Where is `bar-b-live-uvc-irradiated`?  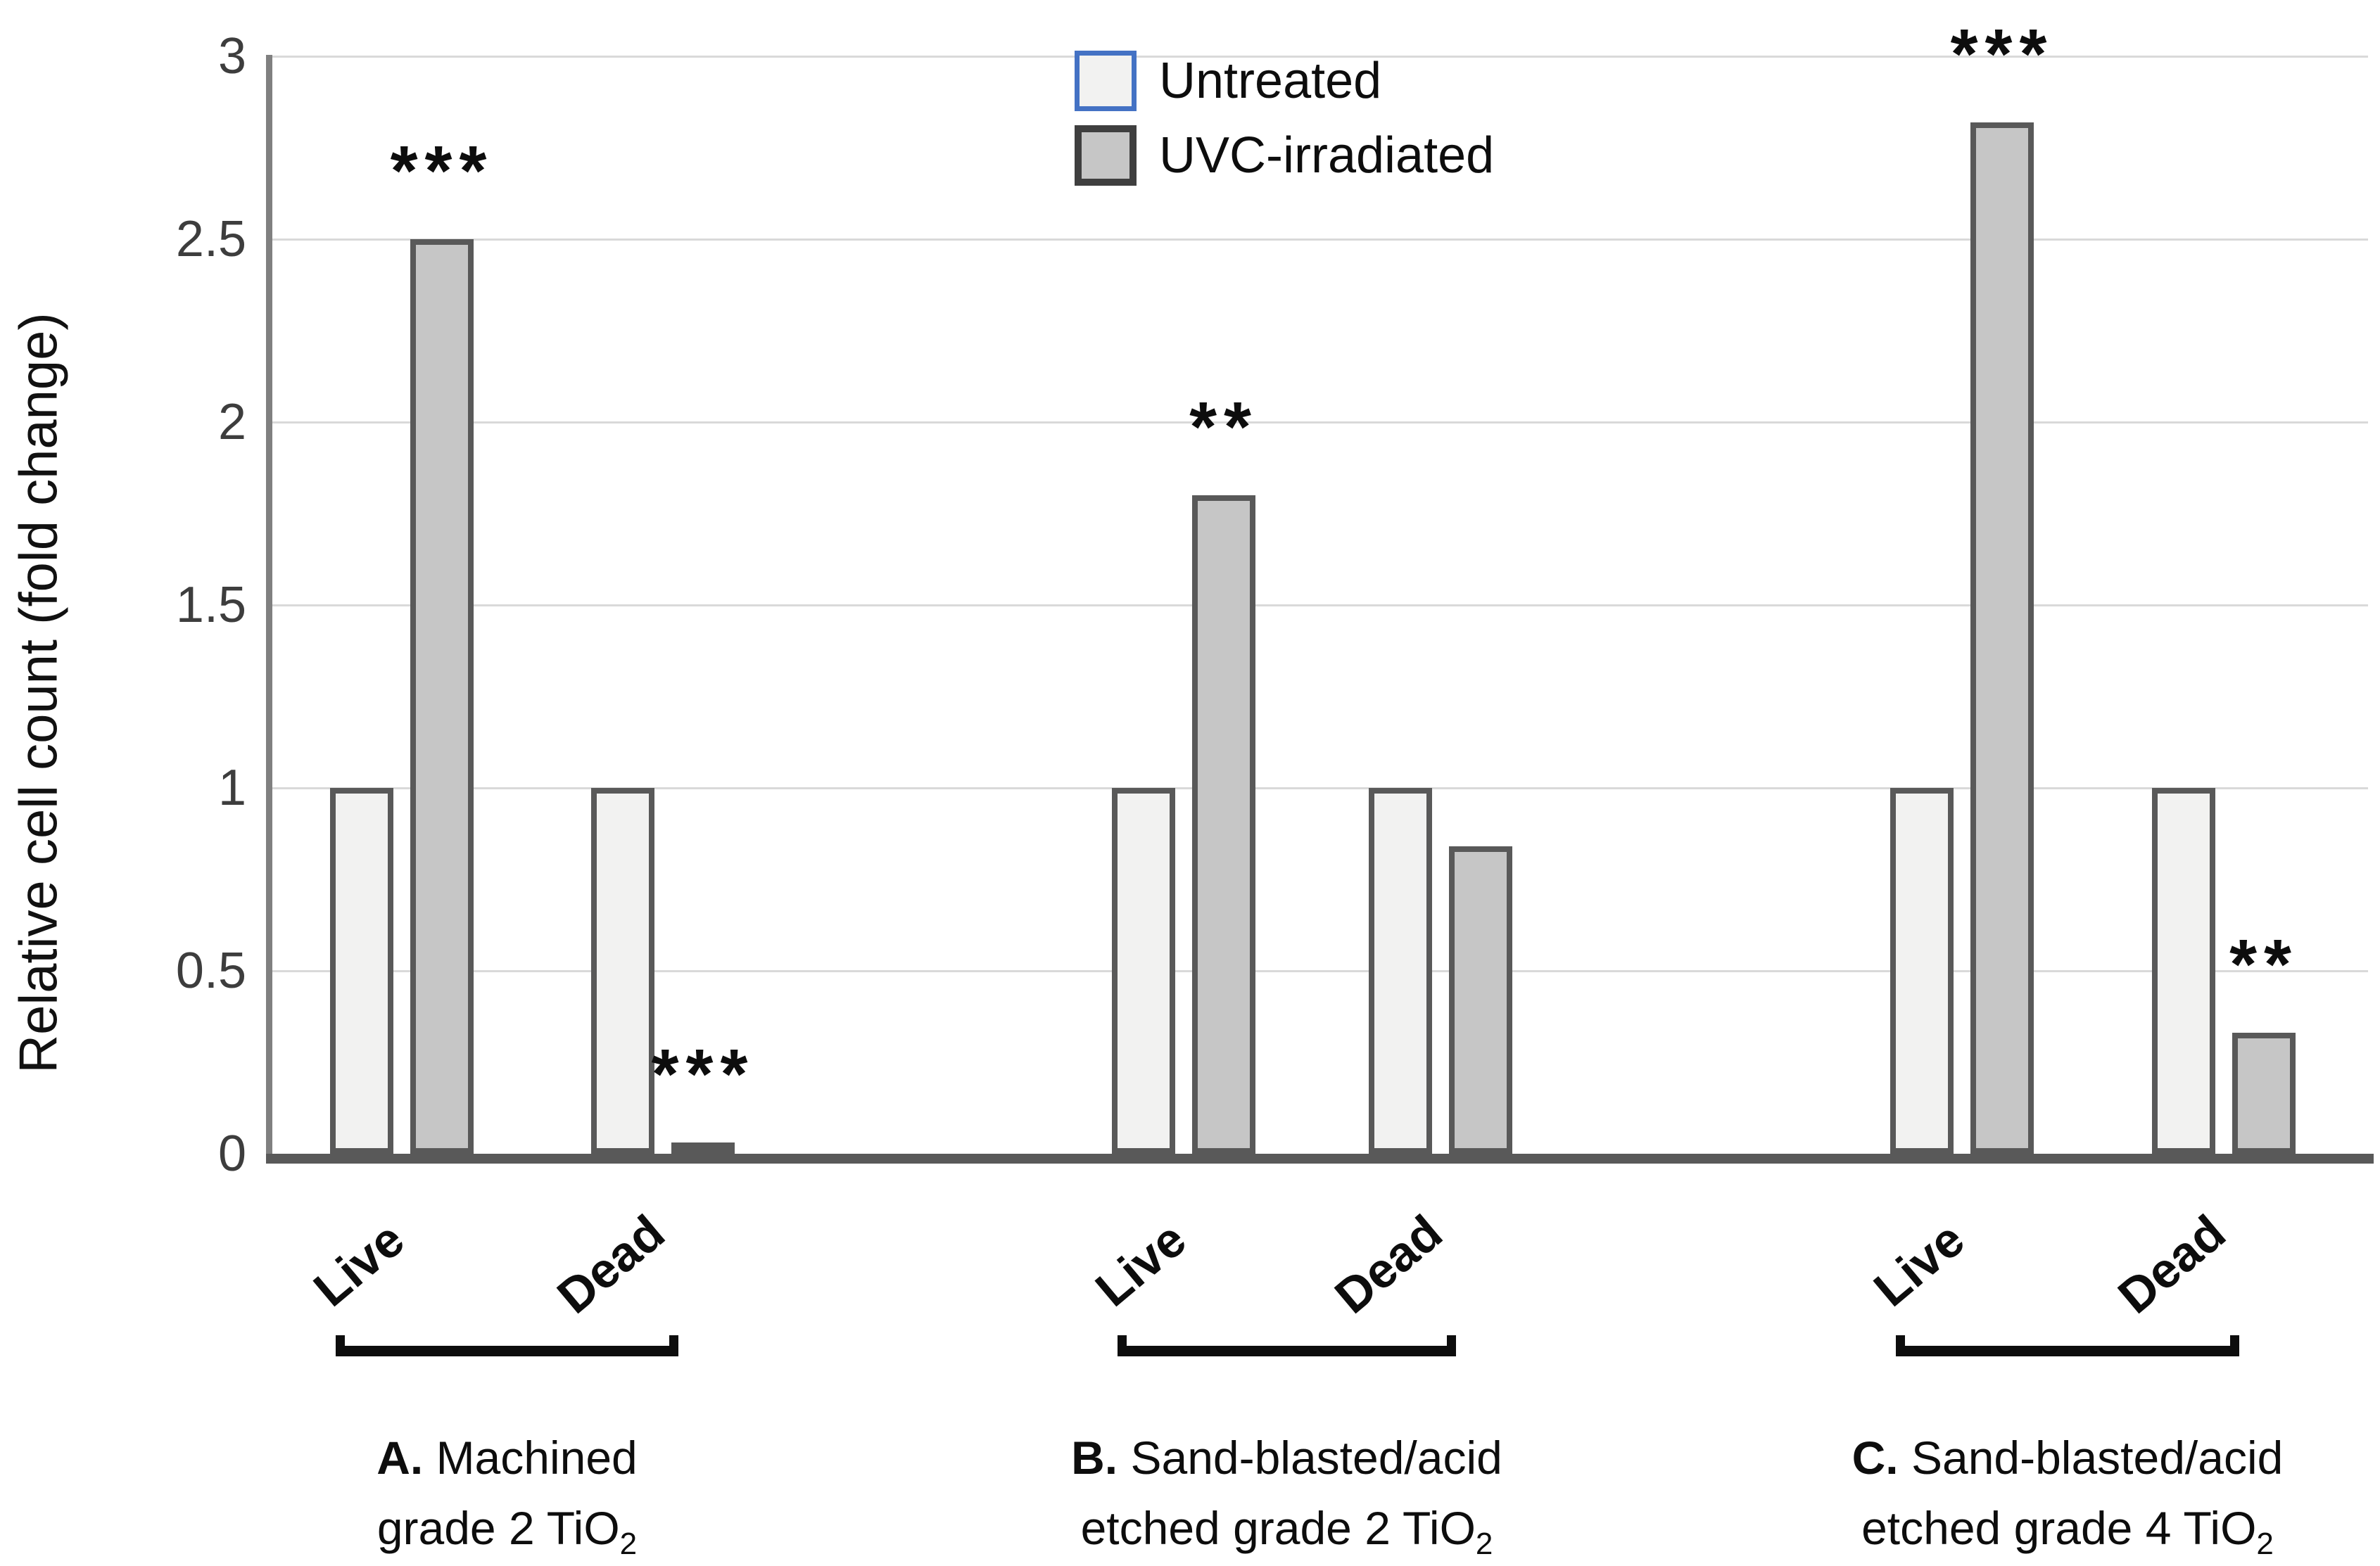 bar-b-live-uvc-irradiated is located at coordinates (1223, 825).